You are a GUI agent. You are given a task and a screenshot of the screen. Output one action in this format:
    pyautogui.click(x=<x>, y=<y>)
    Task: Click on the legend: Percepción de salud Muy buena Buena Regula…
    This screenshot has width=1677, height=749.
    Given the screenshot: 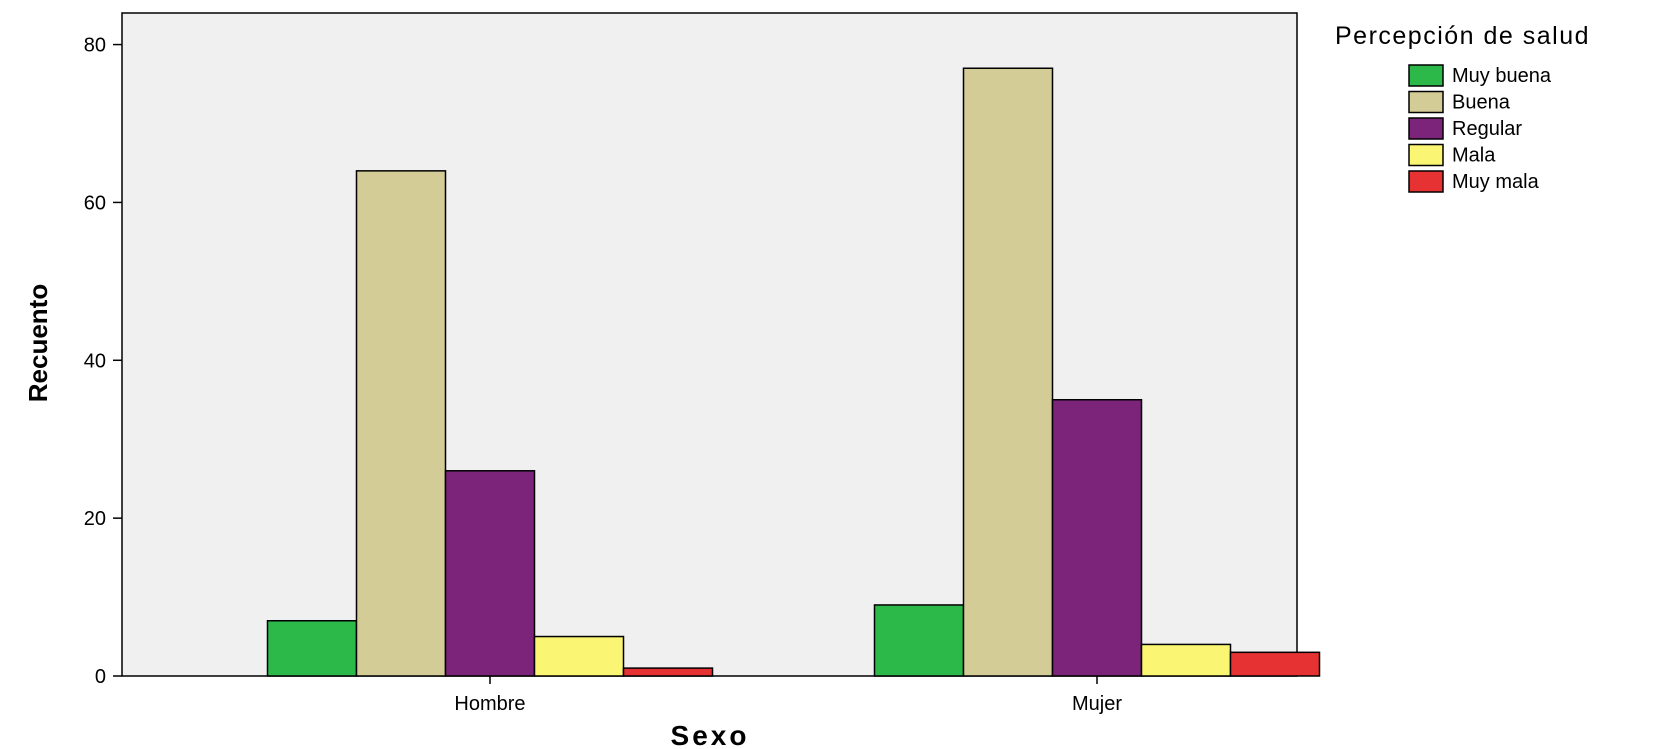 What is the action you would take?
    pyautogui.click(x=1462, y=107)
    